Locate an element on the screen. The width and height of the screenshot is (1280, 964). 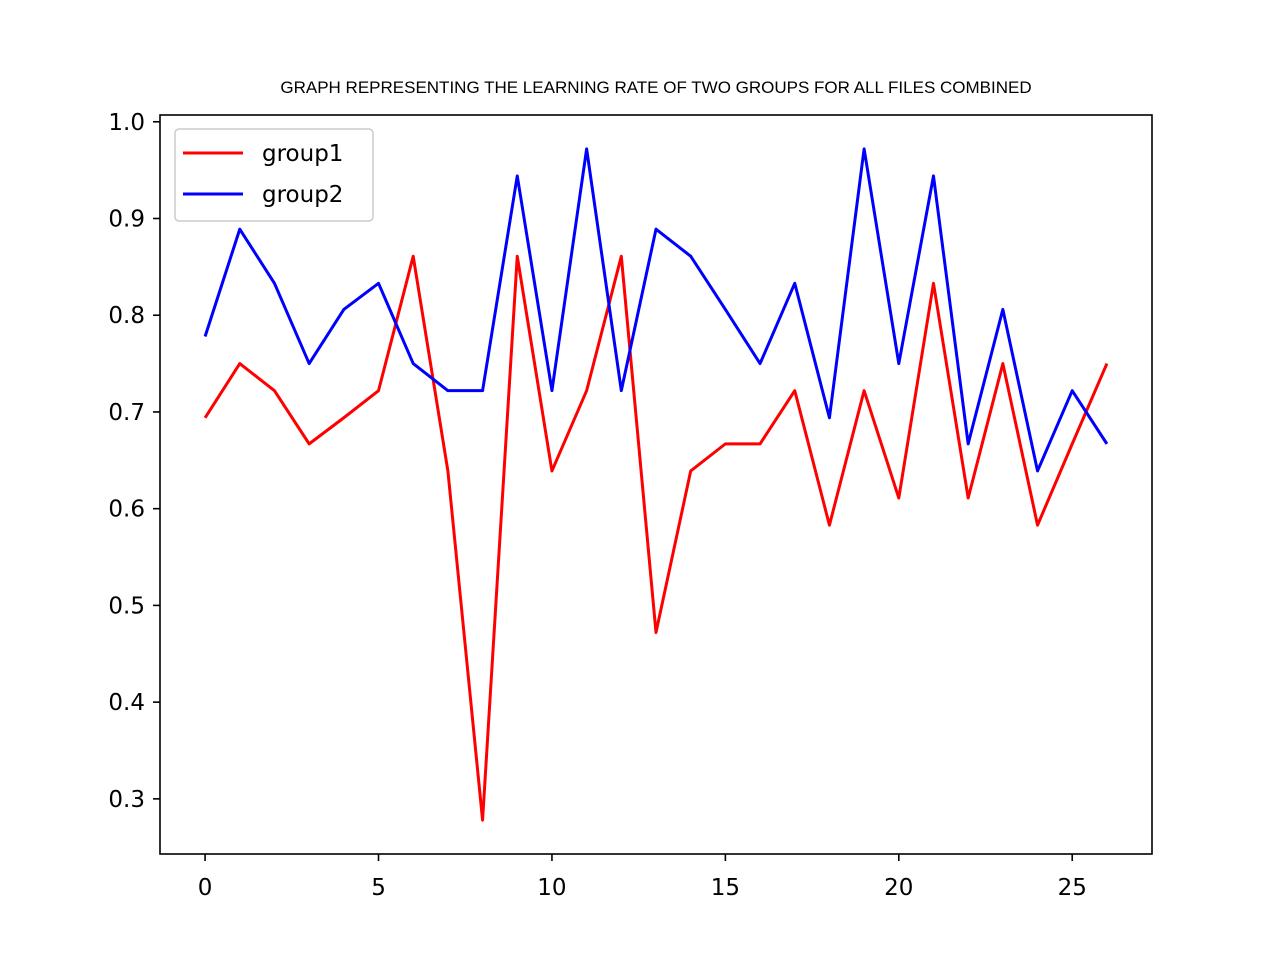
x-tick-label: 0 is located at coordinates (205, 888).